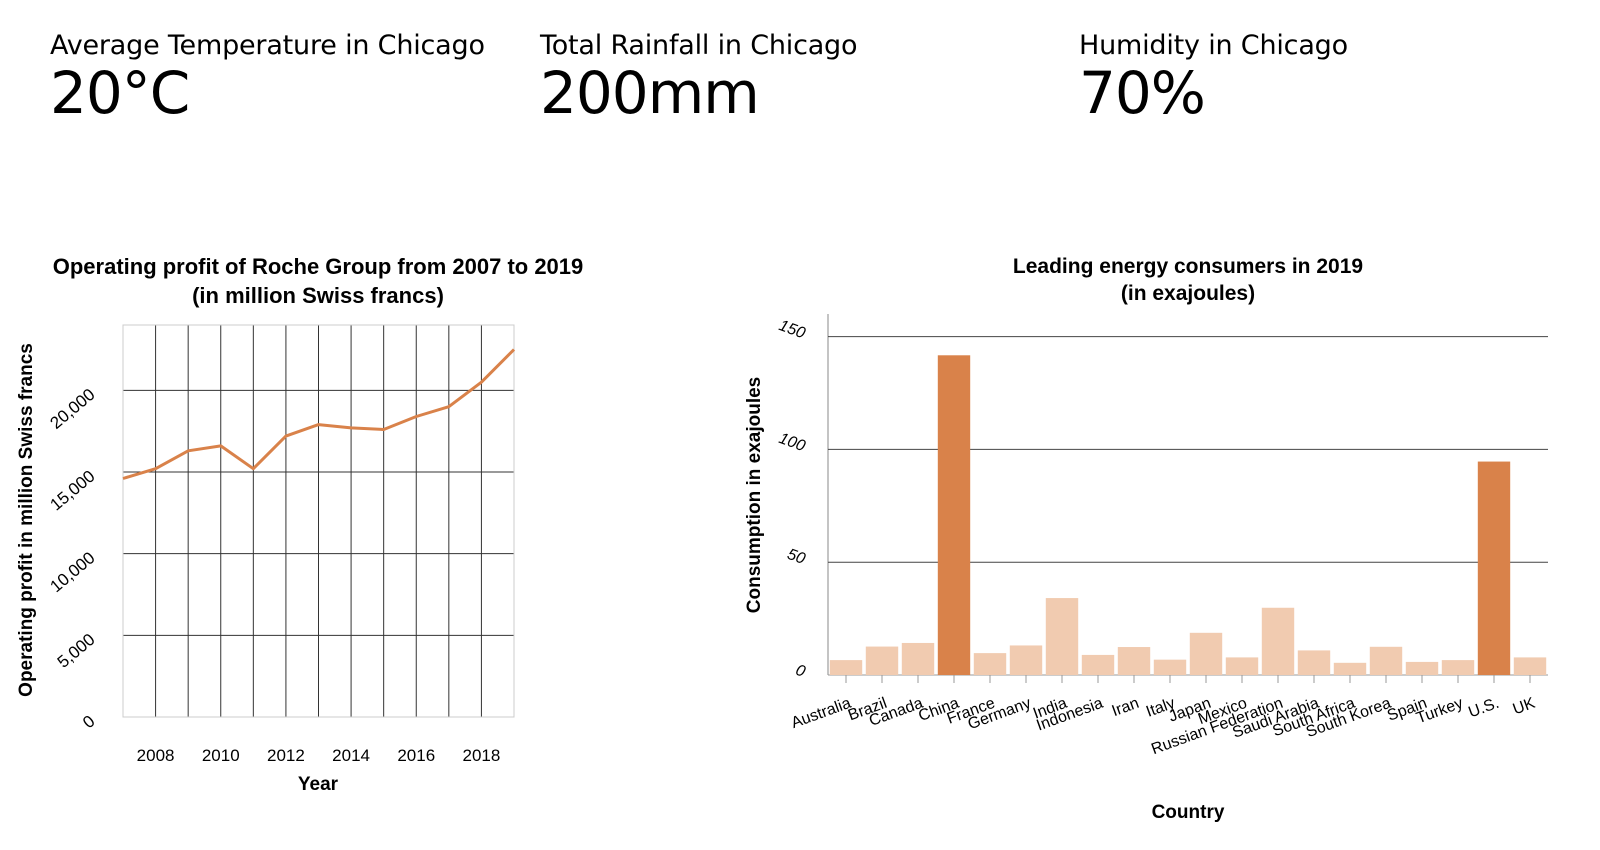  What do you see at coordinates (650, 93) in the screenshot?
I see `kpi-value: 200mm` at bounding box center [650, 93].